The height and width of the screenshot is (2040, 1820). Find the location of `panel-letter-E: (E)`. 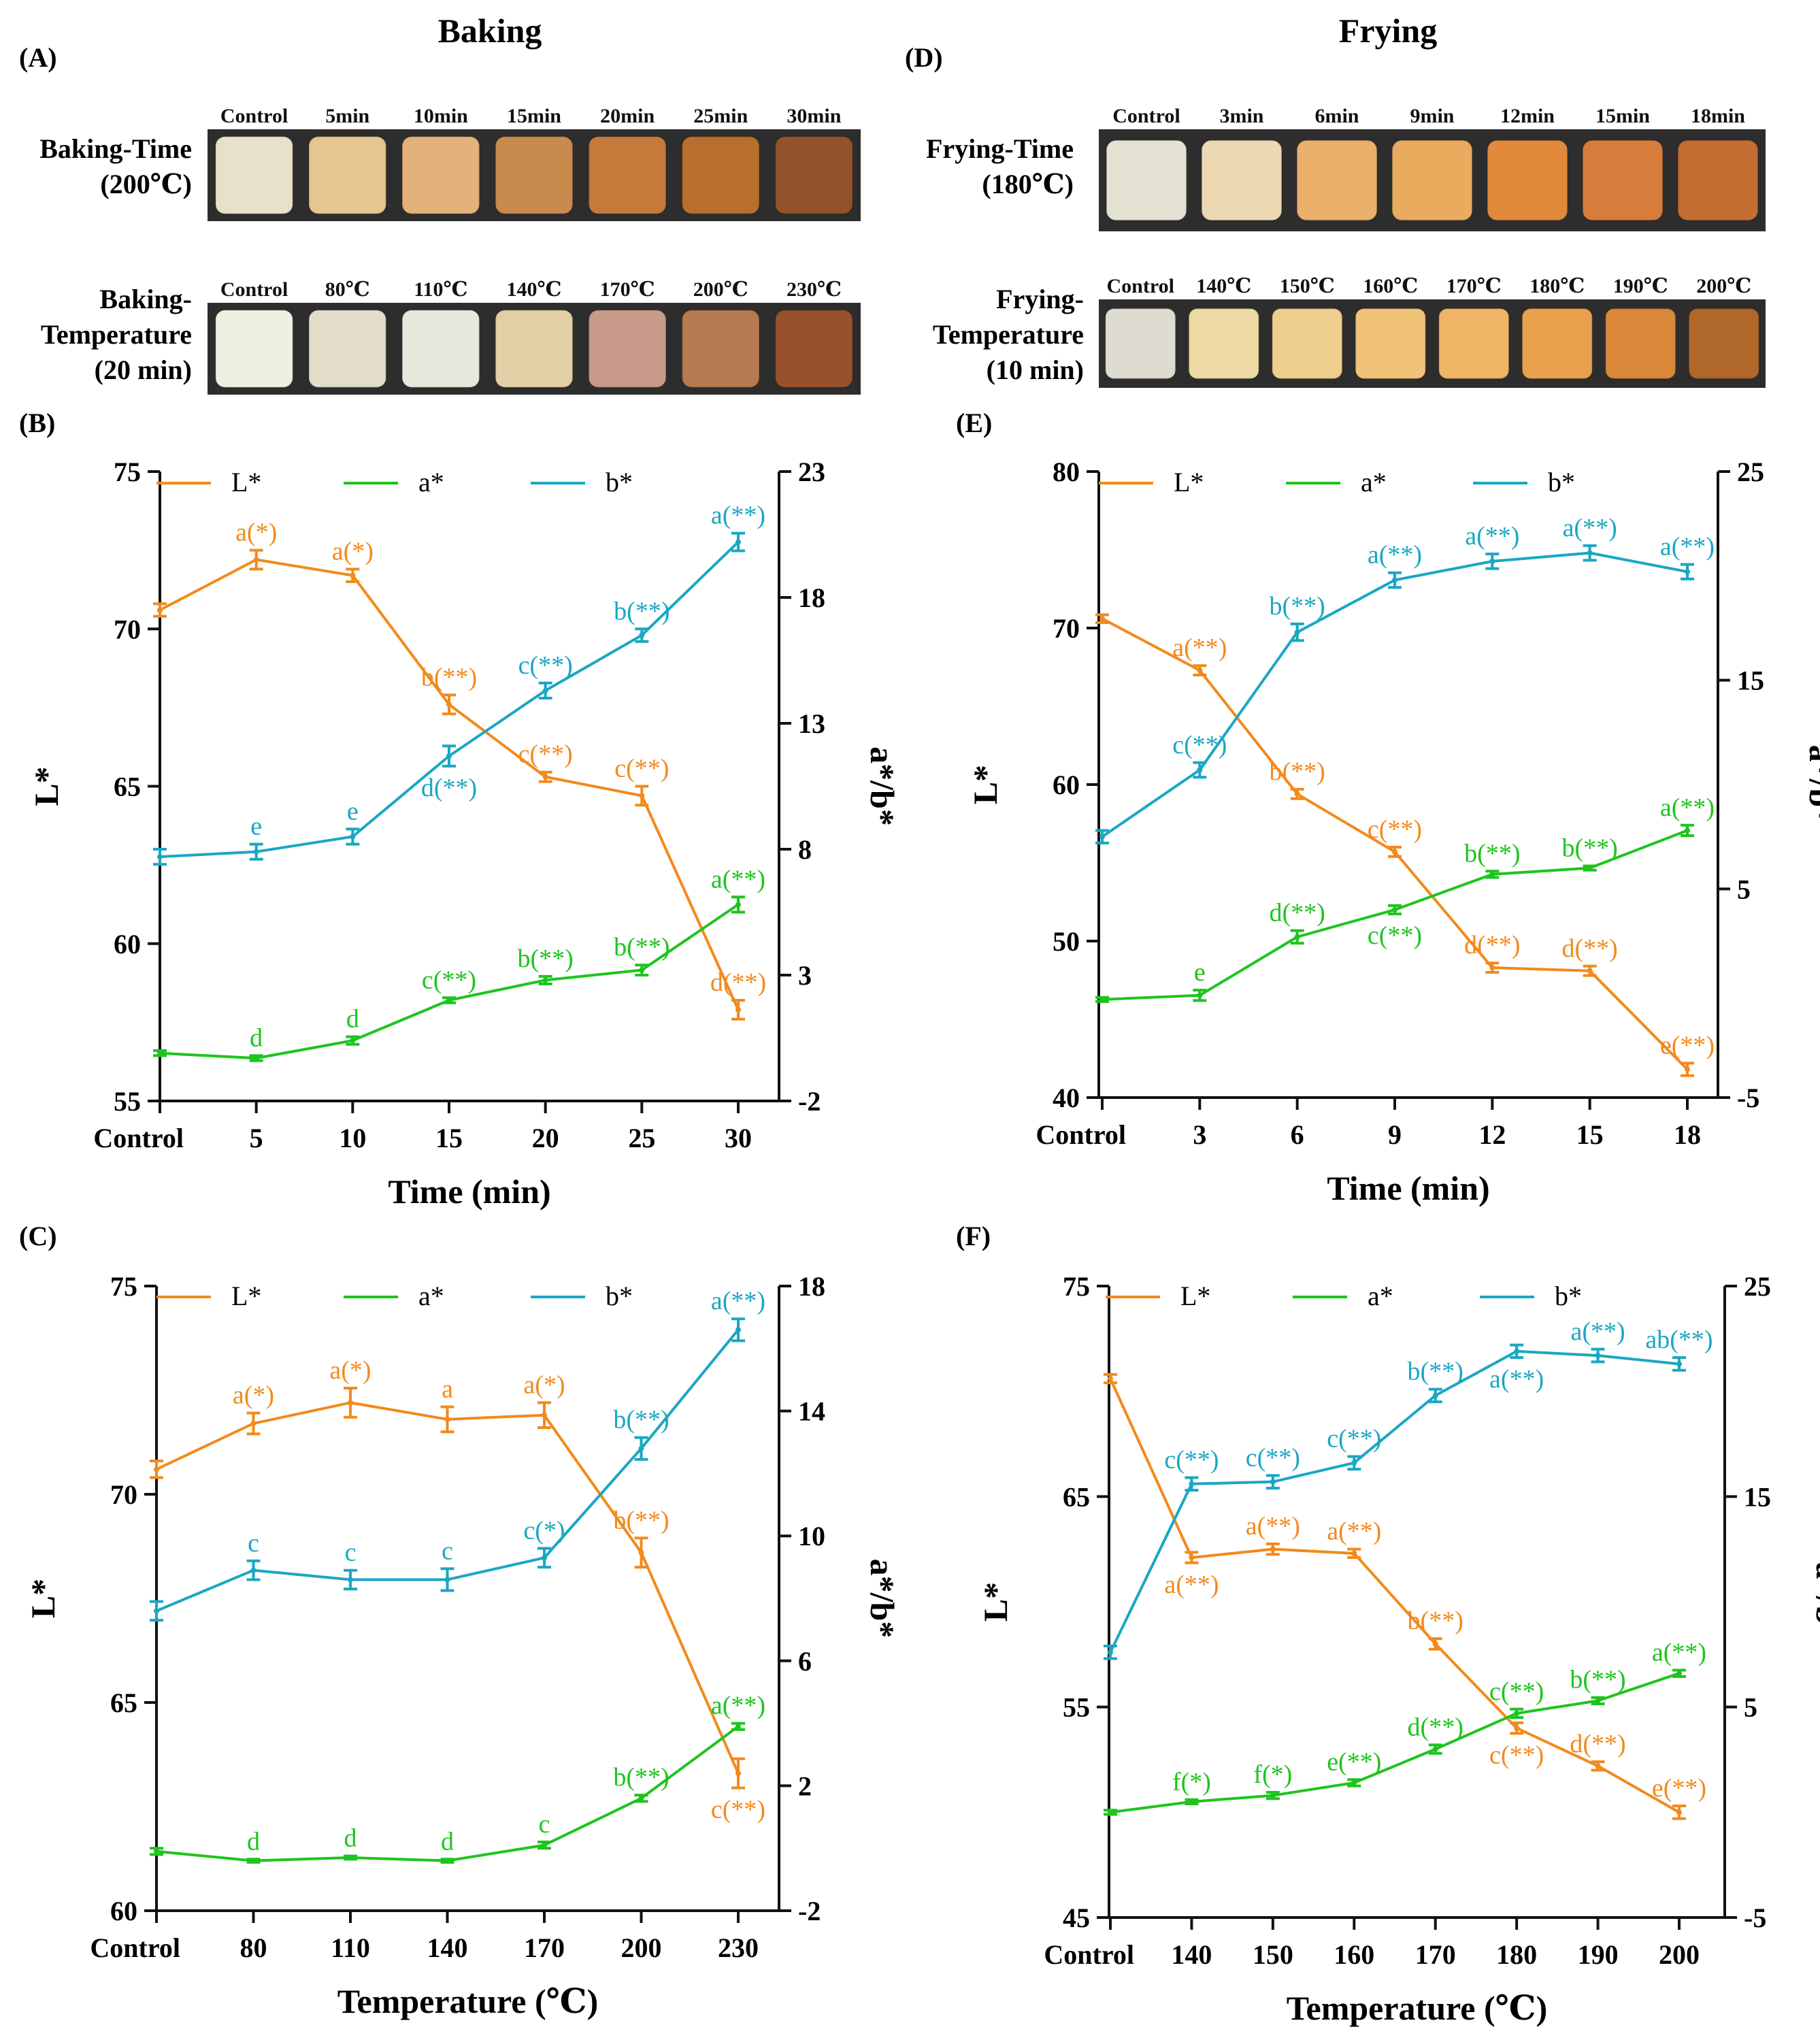

panel-letter-E: (E) is located at coordinates (974, 423).